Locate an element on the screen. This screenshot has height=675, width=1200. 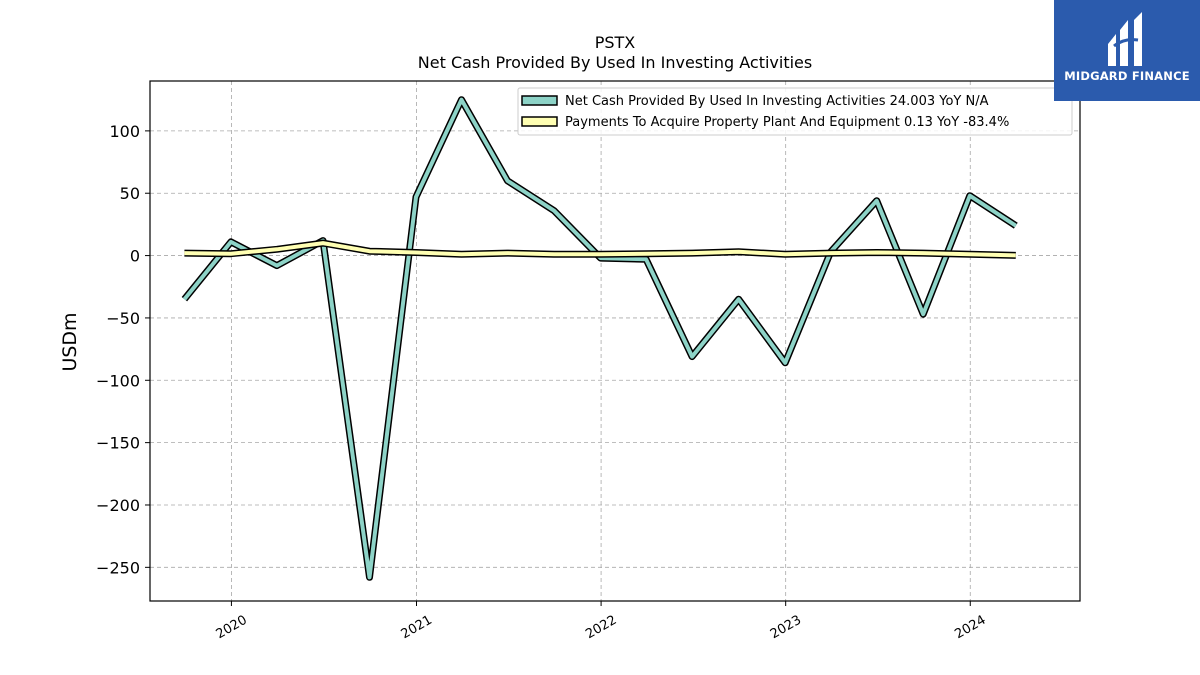
y-axis-ticks: 100 50 0 −50 −100 −150 −200 −250 is located at coordinates (123, 349).